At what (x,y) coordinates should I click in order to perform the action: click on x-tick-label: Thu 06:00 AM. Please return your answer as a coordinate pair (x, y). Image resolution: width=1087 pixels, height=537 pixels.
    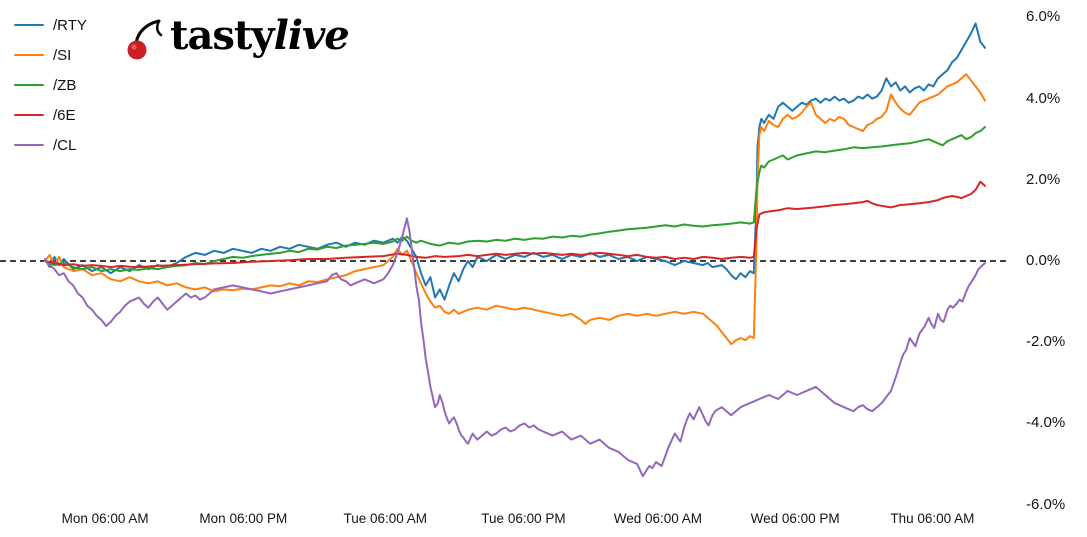
    Looking at the image, I should click on (932, 518).